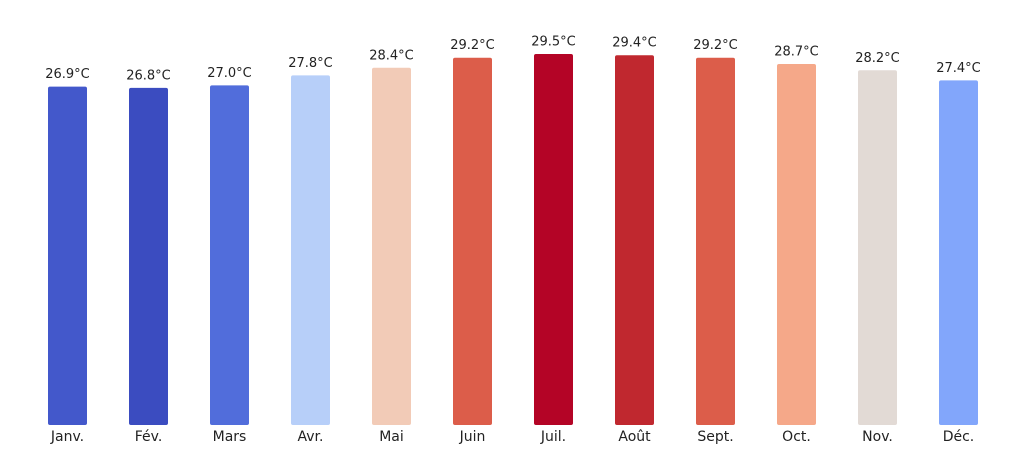  Describe the element at coordinates (310, 63) in the screenshot. I see `value-label: 27.8°C` at that location.